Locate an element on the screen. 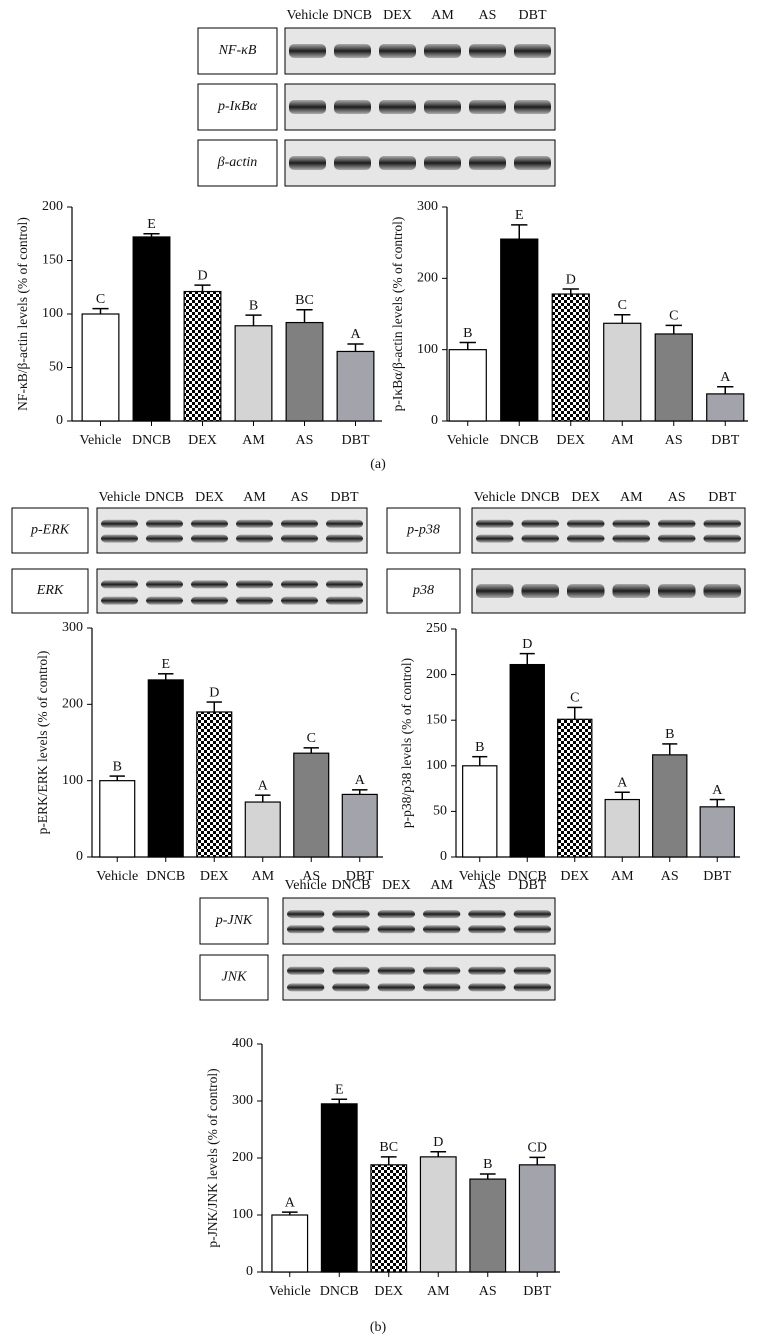 The image size is (757, 1341). y-tick-label: 250 is located at coordinates (436, 628).